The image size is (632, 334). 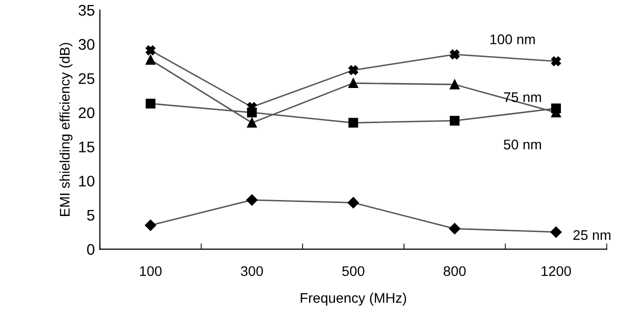 I want to click on y-tick-label: 15, so click(x=86, y=147).